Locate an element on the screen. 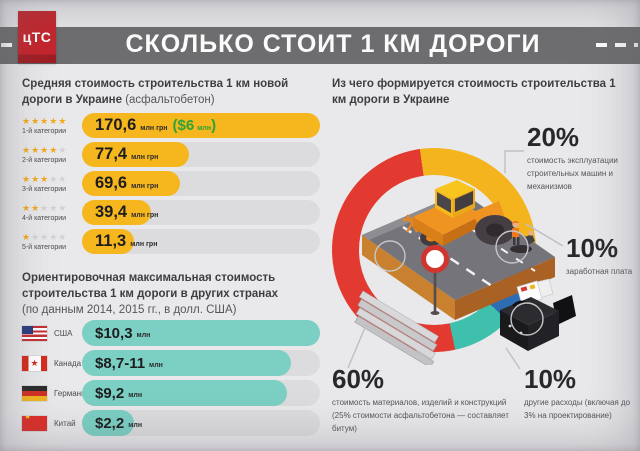 This screenshot has width=640, height=451. row-label: США is located at coordinates (52, 333).